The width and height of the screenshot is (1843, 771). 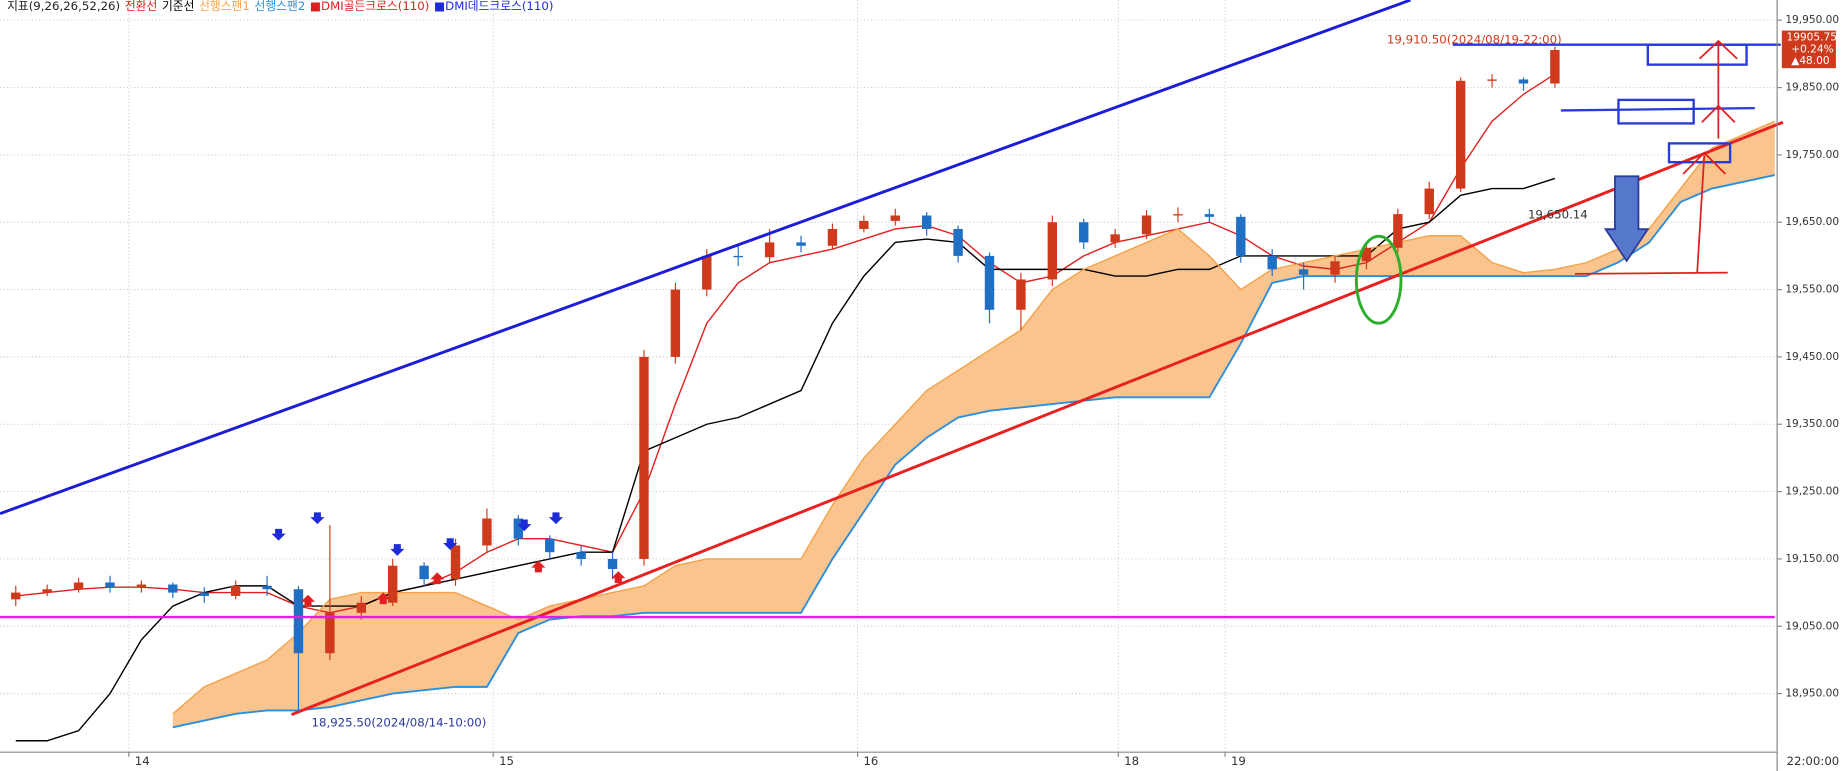 What do you see at coordinates (1812, 424) in the screenshot?
I see `y-tick-label: 19,350.00` at bounding box center [1812, 424].